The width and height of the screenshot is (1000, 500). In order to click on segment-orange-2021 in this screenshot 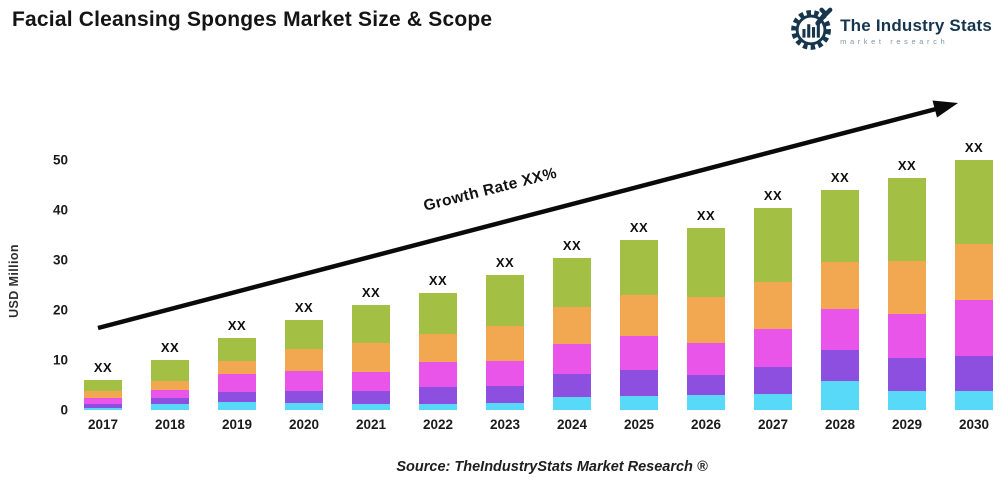, I will do `click(371, 357)`.